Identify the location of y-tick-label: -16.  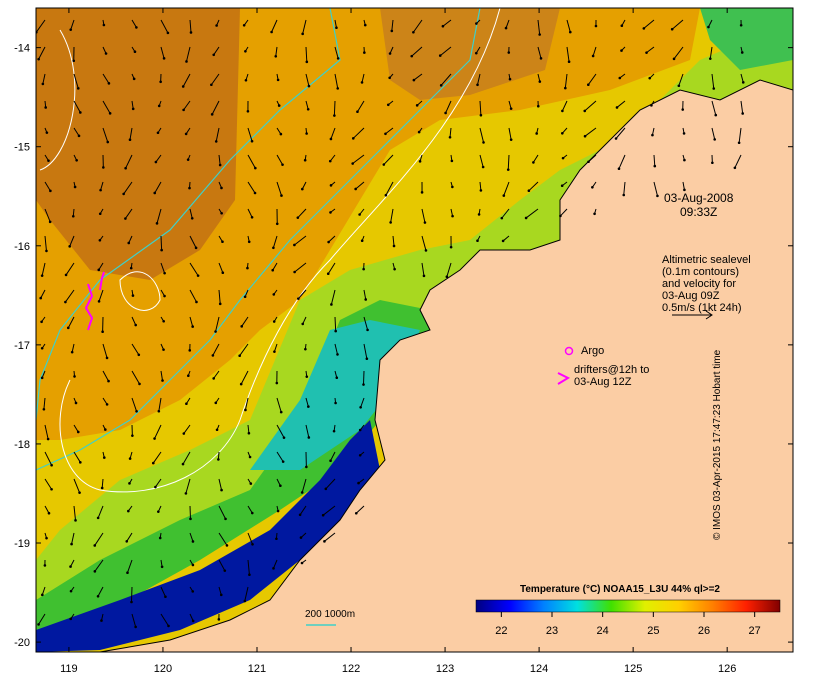
(22, 247).